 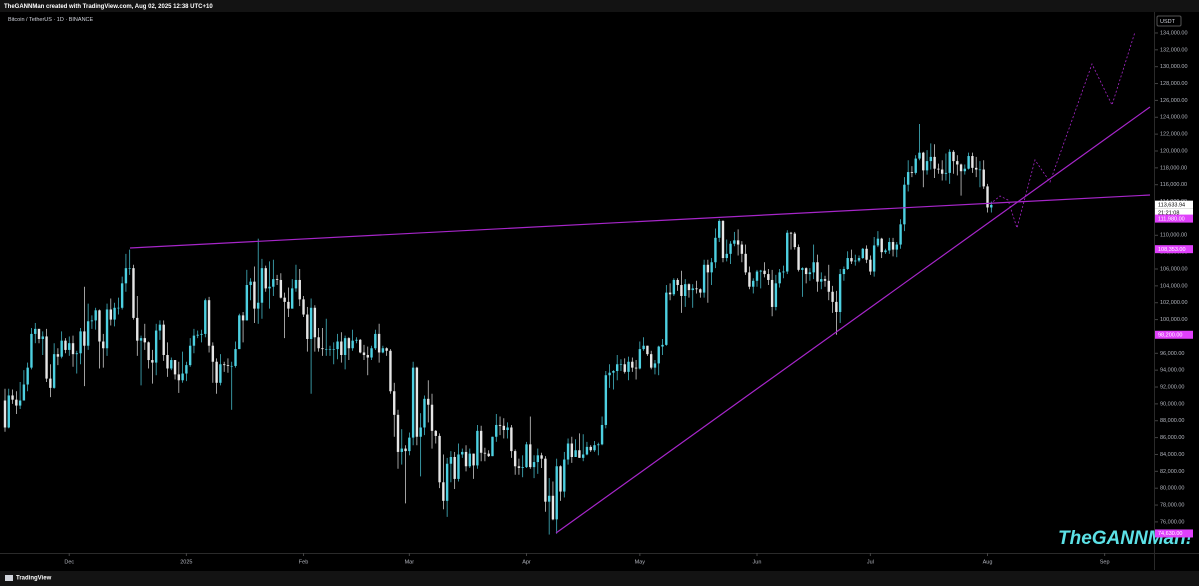 What do you see at coordinates (1171, 205) in the screenshot?
I see `price-label: 113,633.94` at bounding box center [1171, 205].